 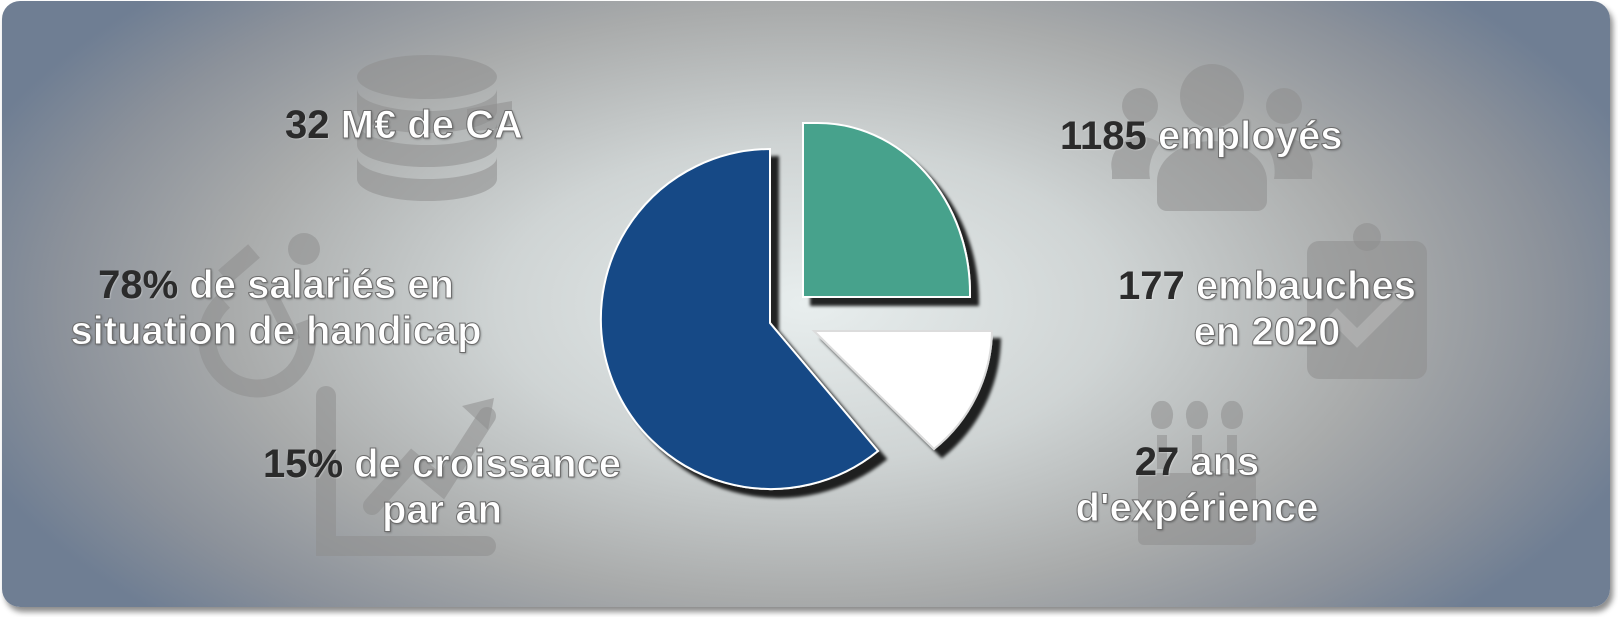 What do you see at coordinates (303, 464) in the screenshot?
I see `growth-number: 15%` at bounding box center [303, 464].